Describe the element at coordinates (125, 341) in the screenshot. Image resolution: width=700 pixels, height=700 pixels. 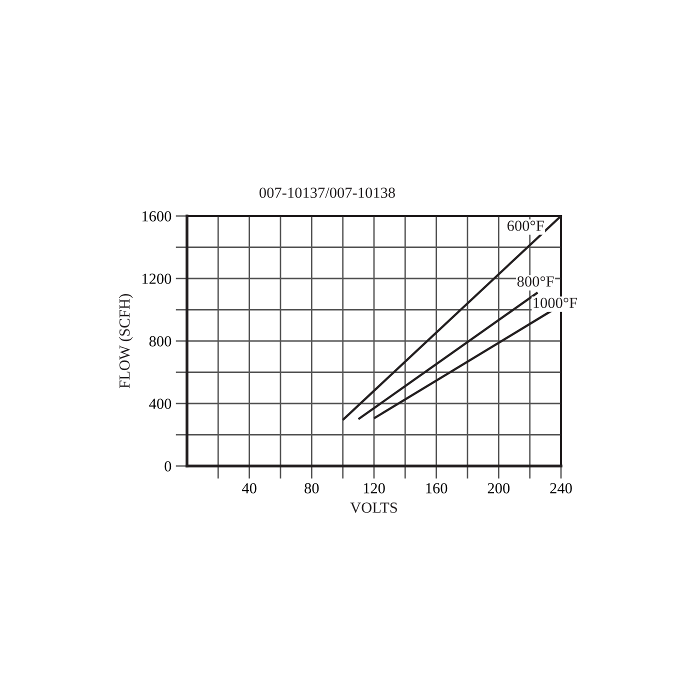
I see `y-axis-title: FLOW (SCFH)` at that location.